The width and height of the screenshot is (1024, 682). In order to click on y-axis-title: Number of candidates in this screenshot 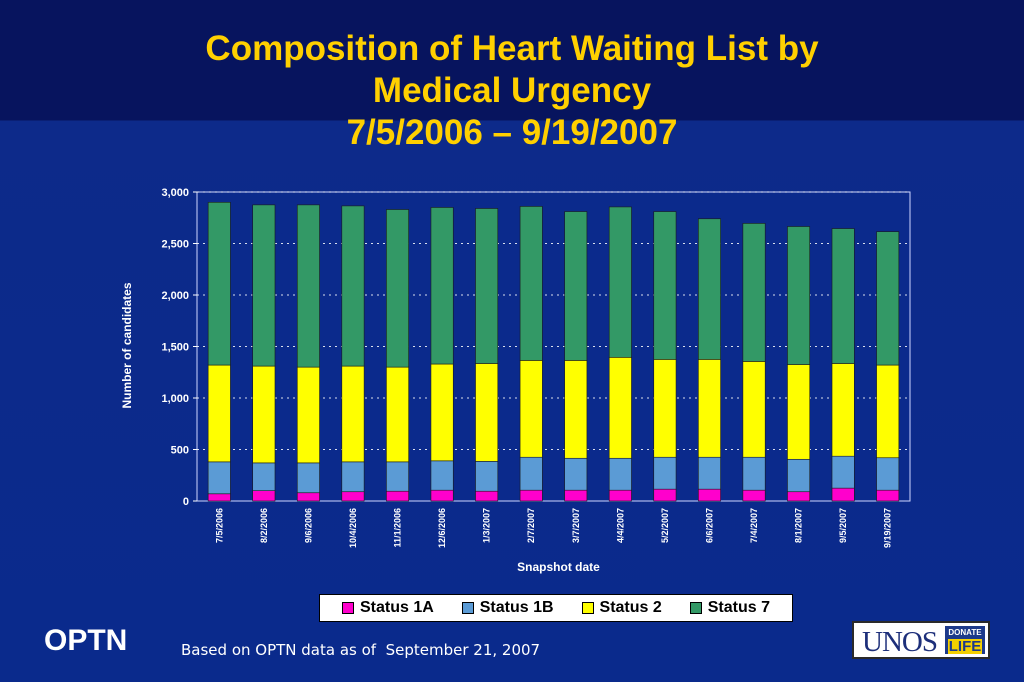, I will do `click(127, 345)`.